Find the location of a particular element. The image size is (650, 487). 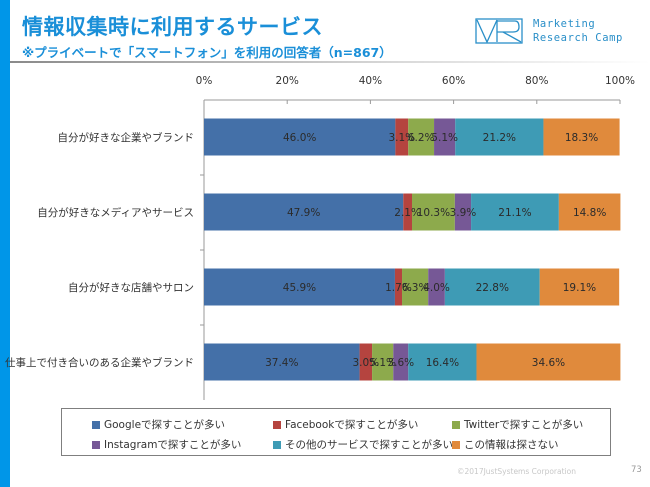

data-label: 18.3% is located at coordinates (581, 138).